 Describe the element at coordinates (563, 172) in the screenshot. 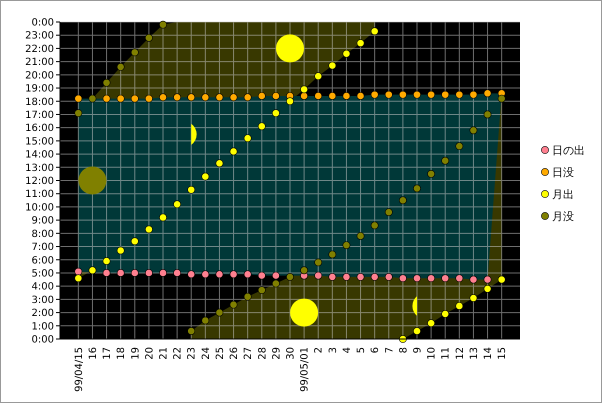

I see `legend-label: 日没` at that location.